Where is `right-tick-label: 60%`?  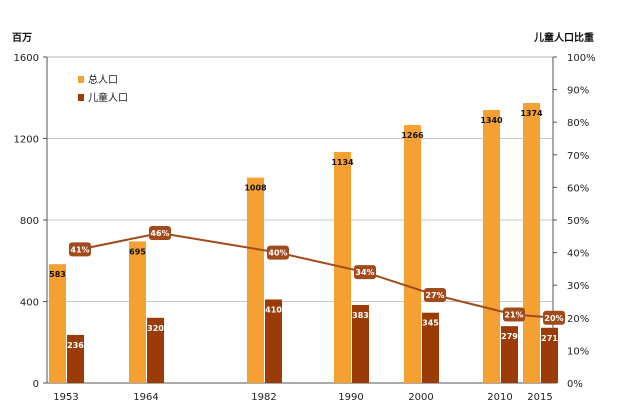
right-tick-label: 60% is located at coordinates (578, 188).